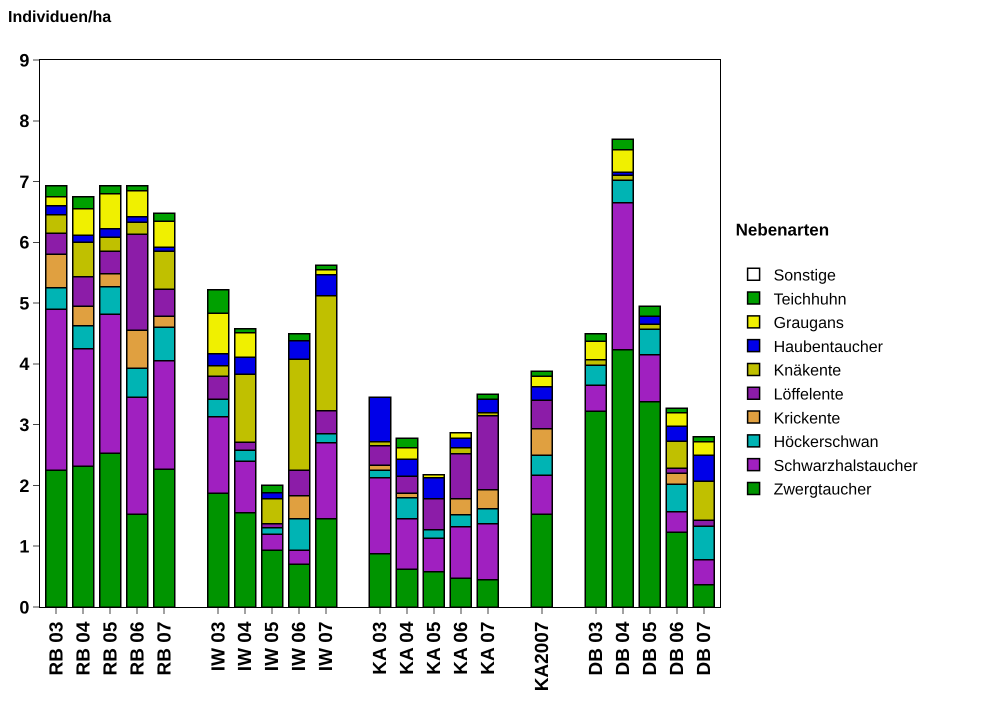 The height and width of the screenshot is (709, 997). What do you see at coordinates (57, 649) in the screenshot?
I see `x-tick-label: RB 03` at bounding box center [57, 649].